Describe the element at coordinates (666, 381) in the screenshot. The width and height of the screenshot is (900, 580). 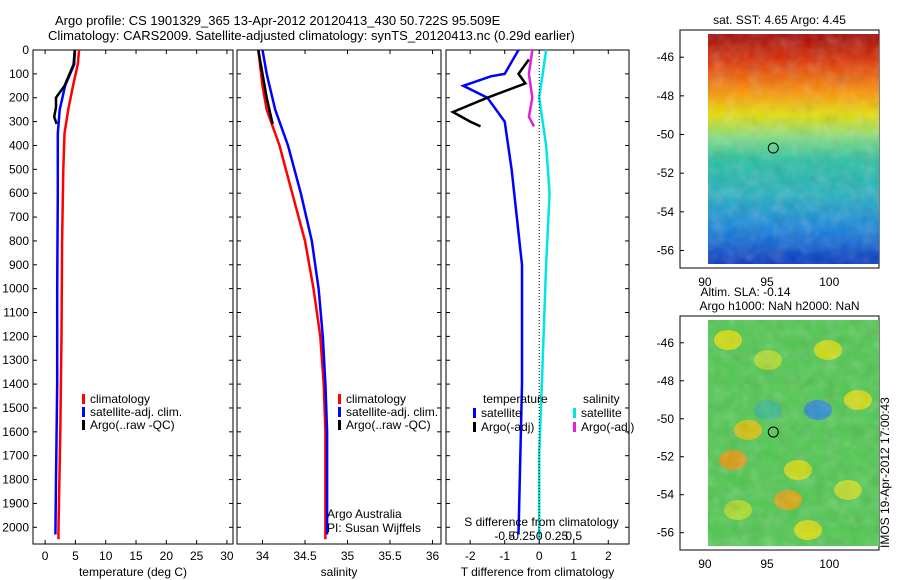
I see `sla_map-ytick-label: -48` at that location.